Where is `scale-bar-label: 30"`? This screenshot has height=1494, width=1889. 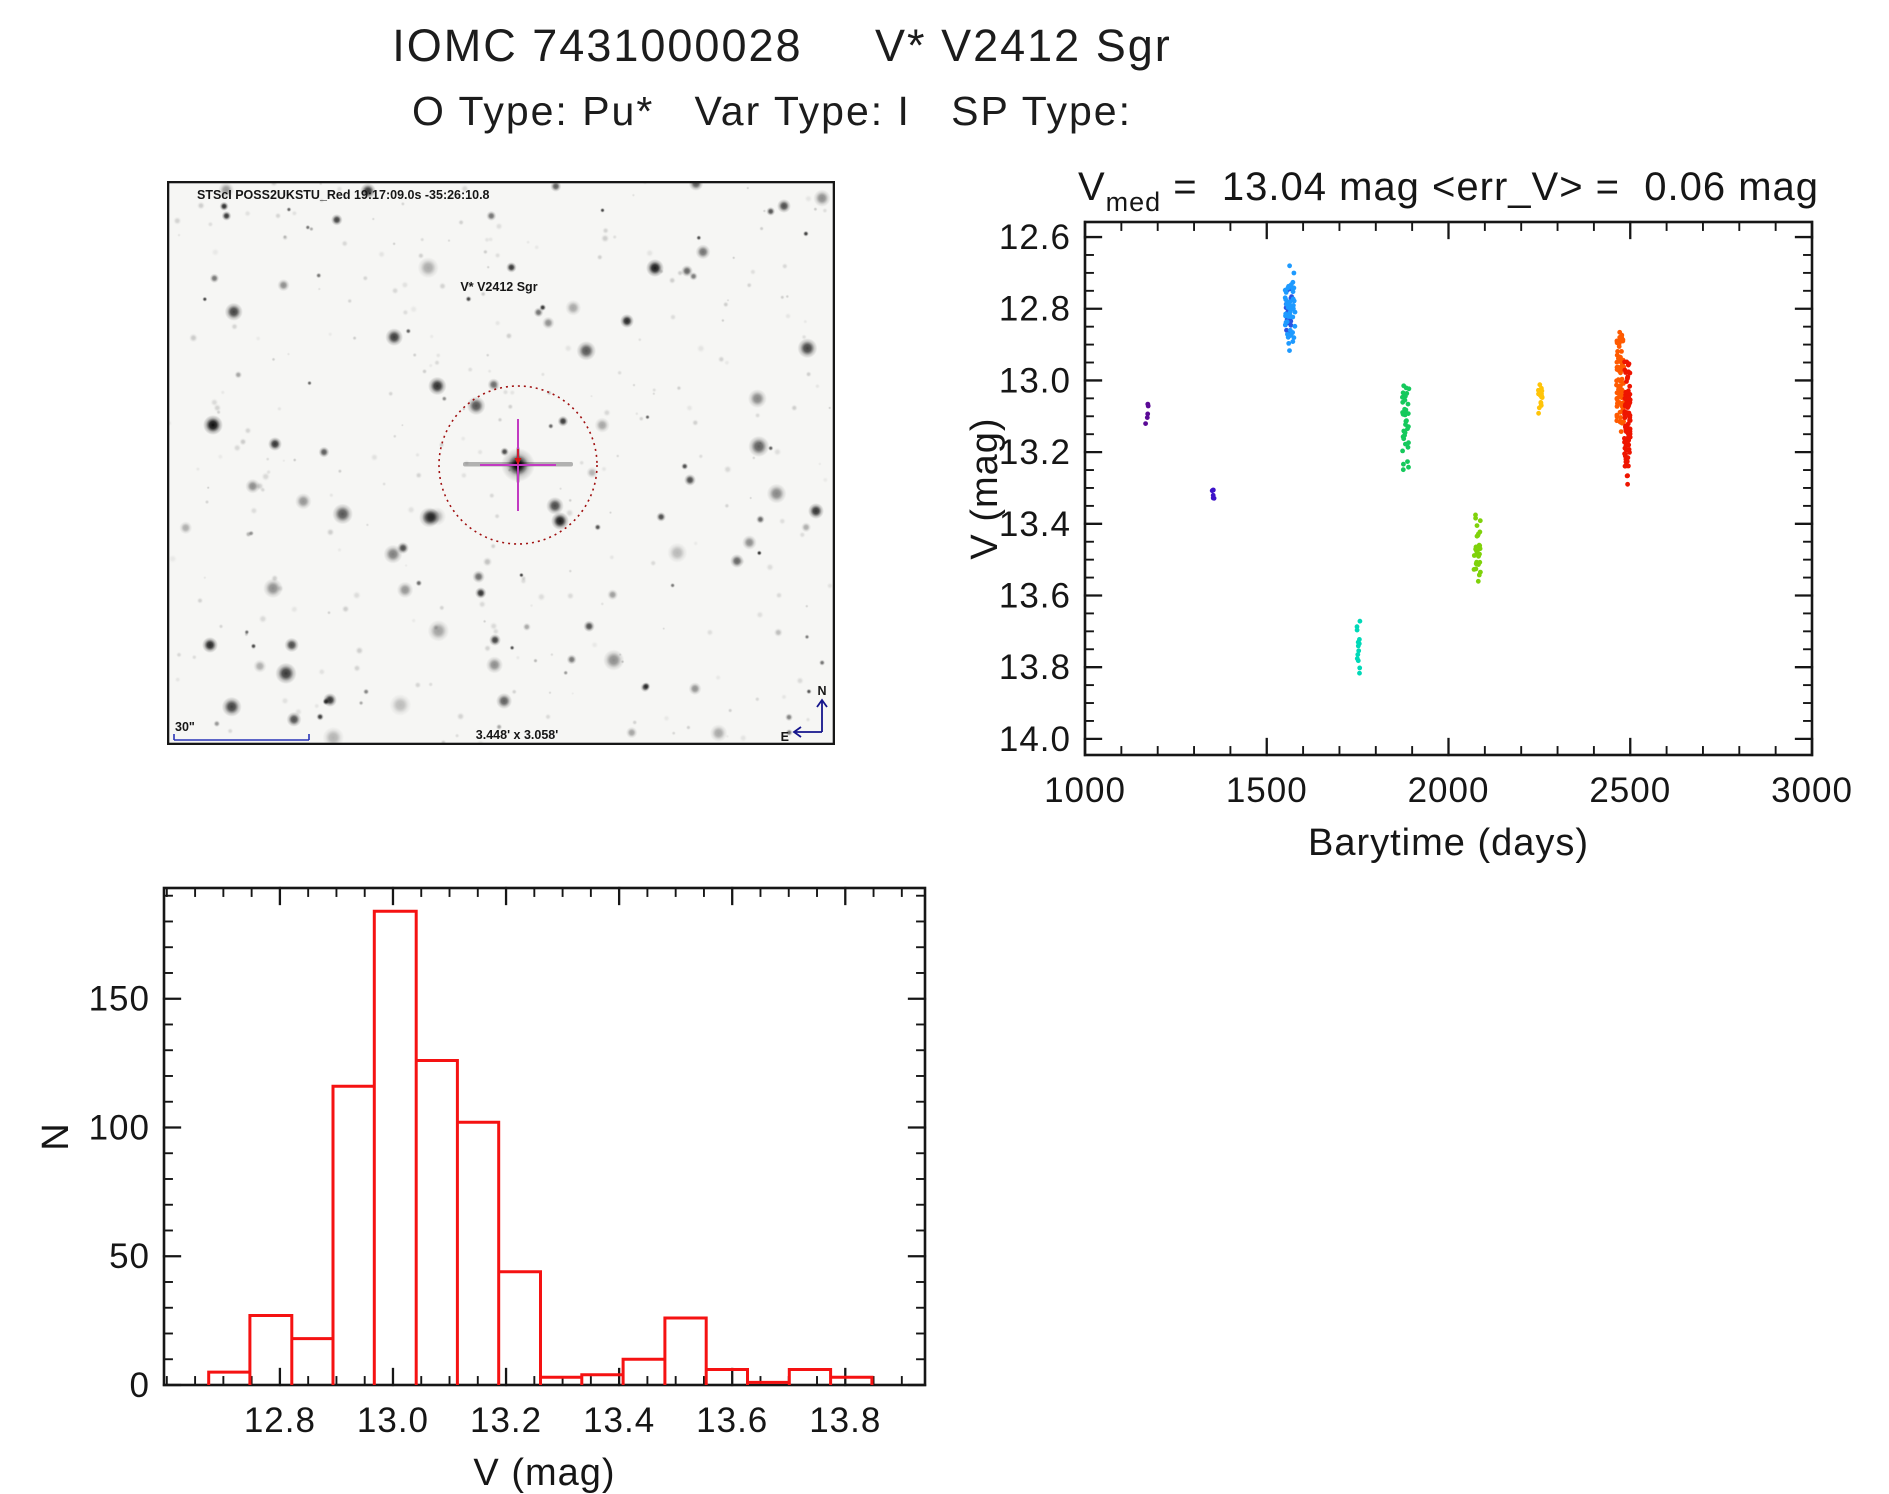
scale-bar-label: 30" is located at coordinates (185, 727).